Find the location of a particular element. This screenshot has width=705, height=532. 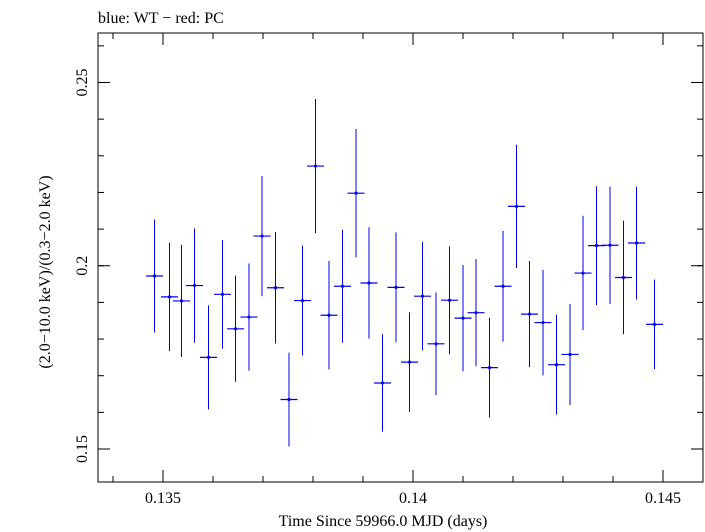

chart-title: blue: WT − red: PC is located at coordinates (161, 18).